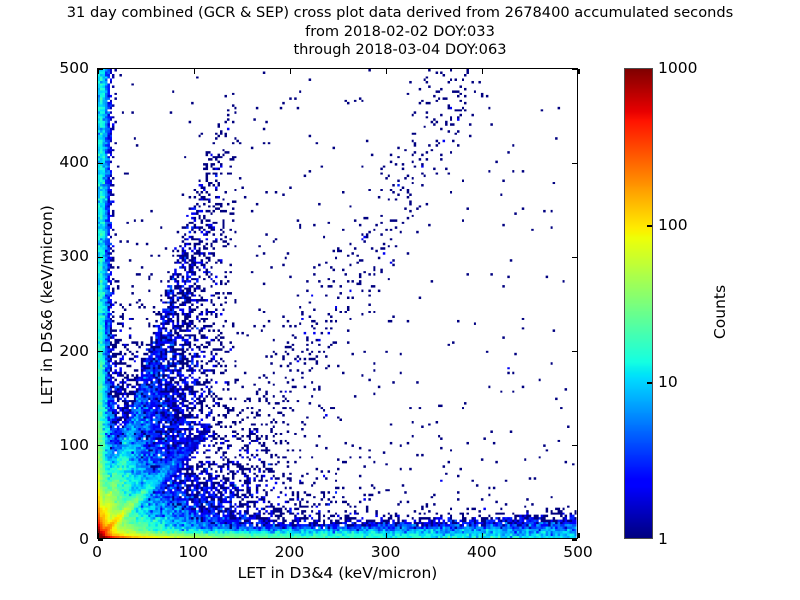 This screenshot has height=600, width=800. What do you see at coordinates (668, 382) in the screenshot?
I see `colorbar-tick-label: 10` at bounding box center [668, 382].